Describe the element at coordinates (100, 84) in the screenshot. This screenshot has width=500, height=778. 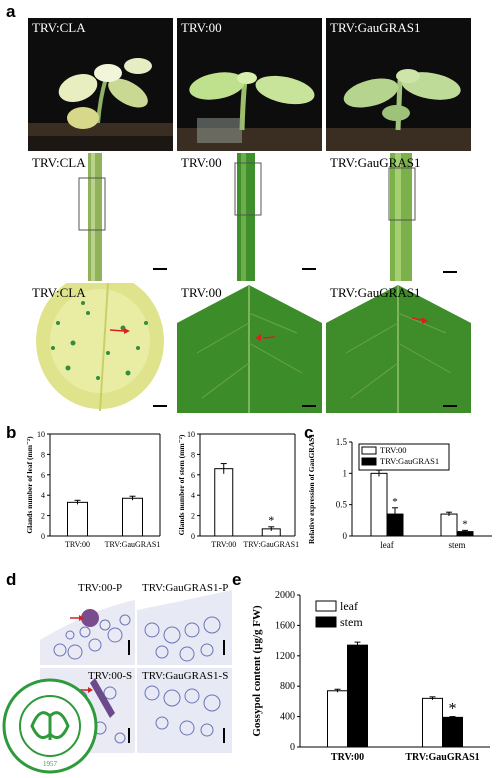
I see `plant-photo-cla` at that location.